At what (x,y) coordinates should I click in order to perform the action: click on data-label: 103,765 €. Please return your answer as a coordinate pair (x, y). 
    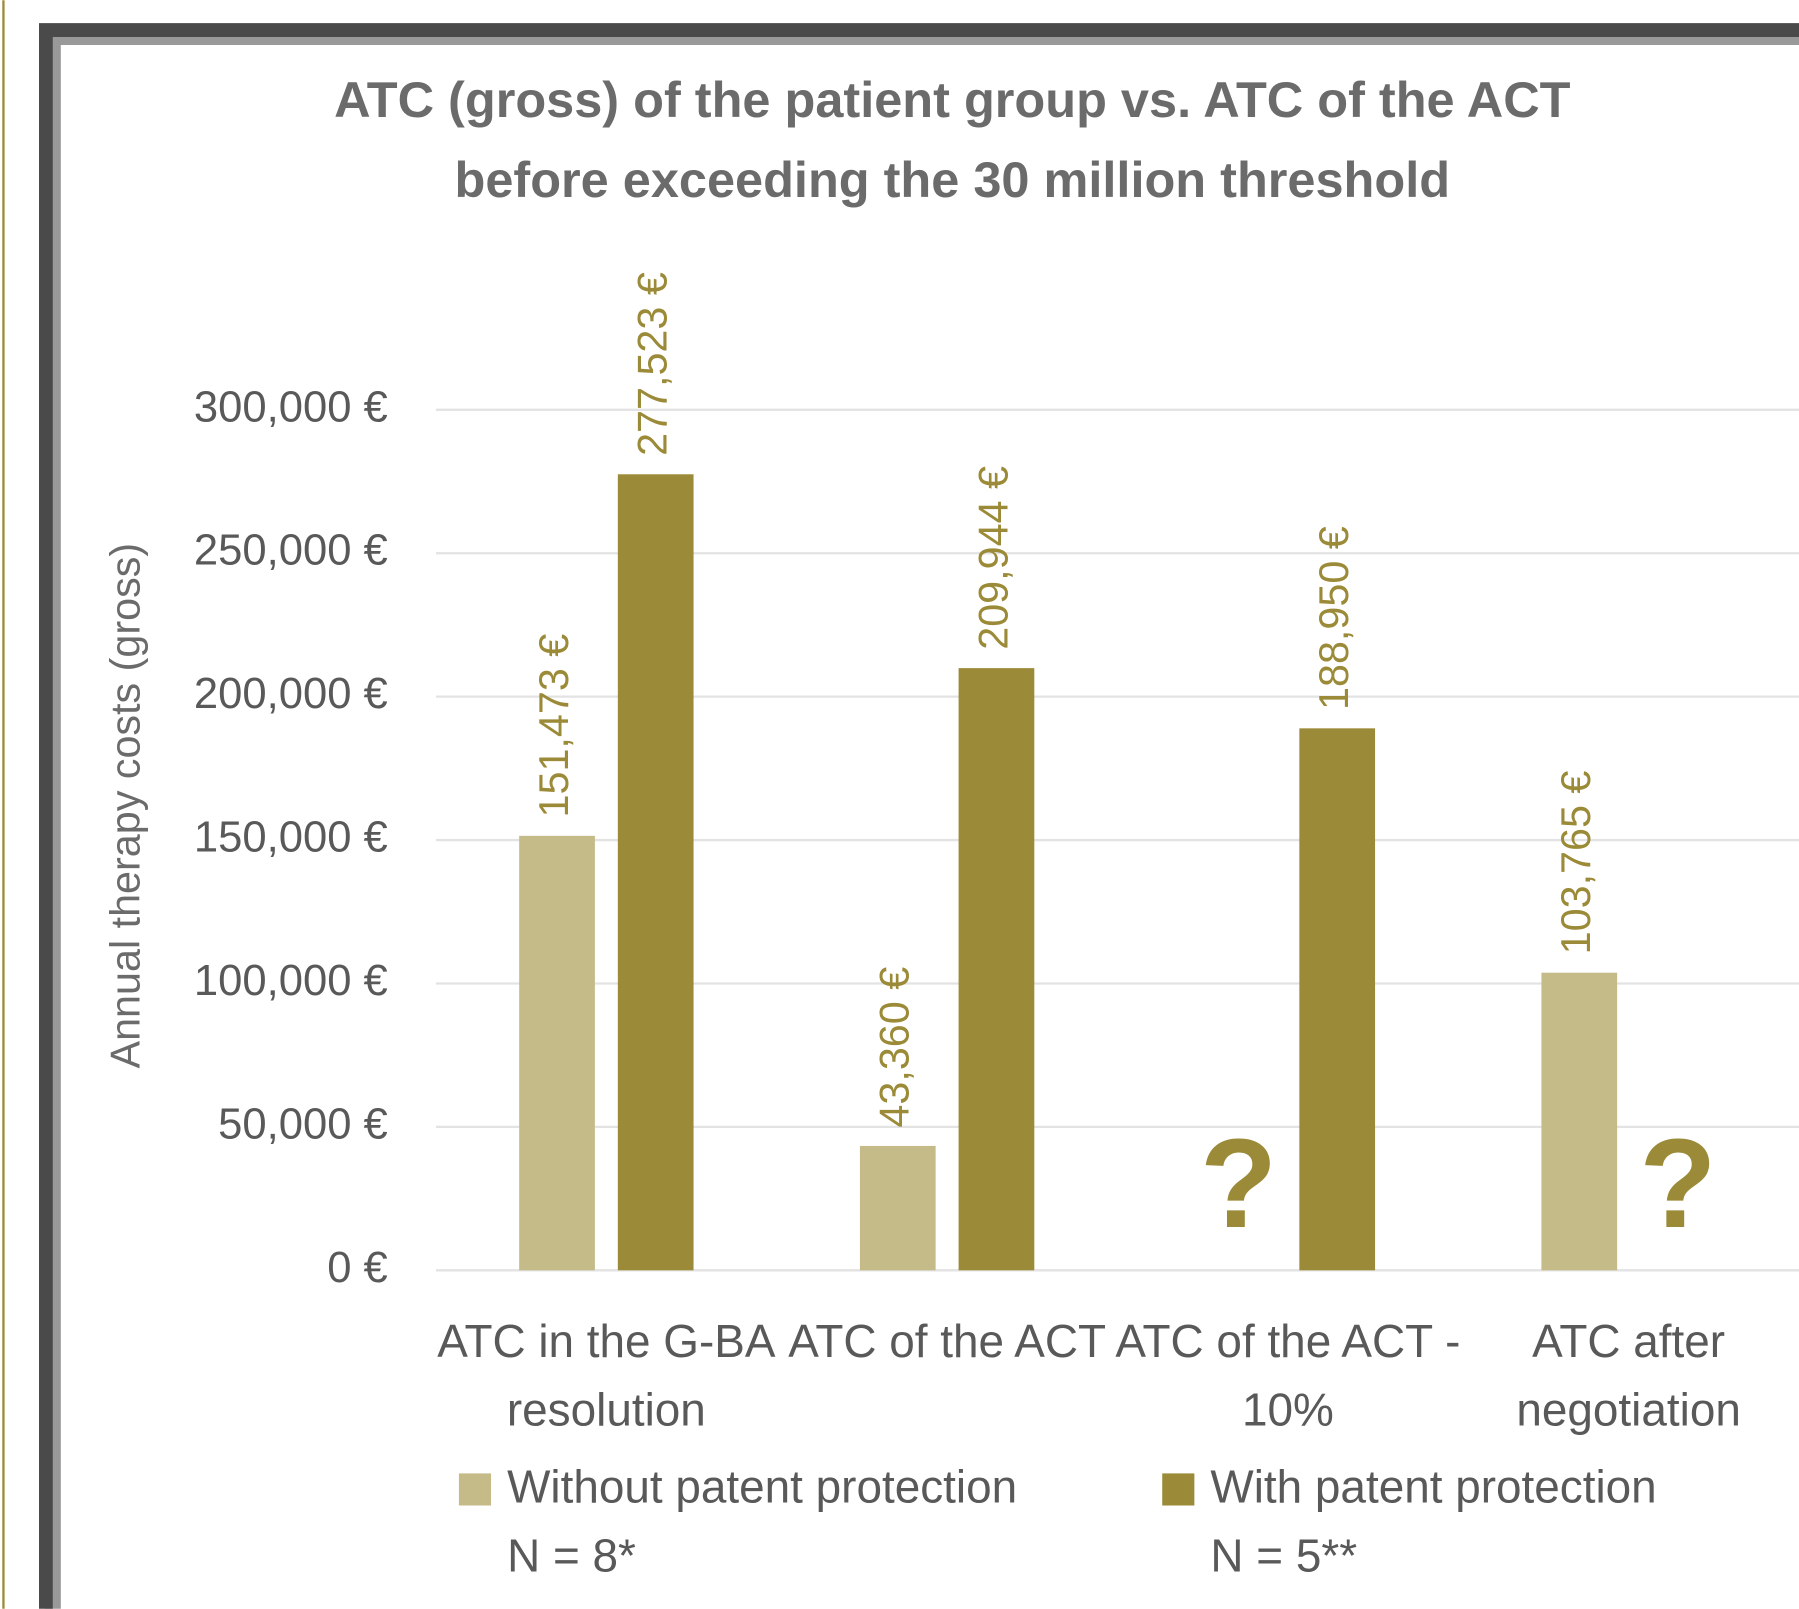
    Looking at the image, I should click on (1576, 863).